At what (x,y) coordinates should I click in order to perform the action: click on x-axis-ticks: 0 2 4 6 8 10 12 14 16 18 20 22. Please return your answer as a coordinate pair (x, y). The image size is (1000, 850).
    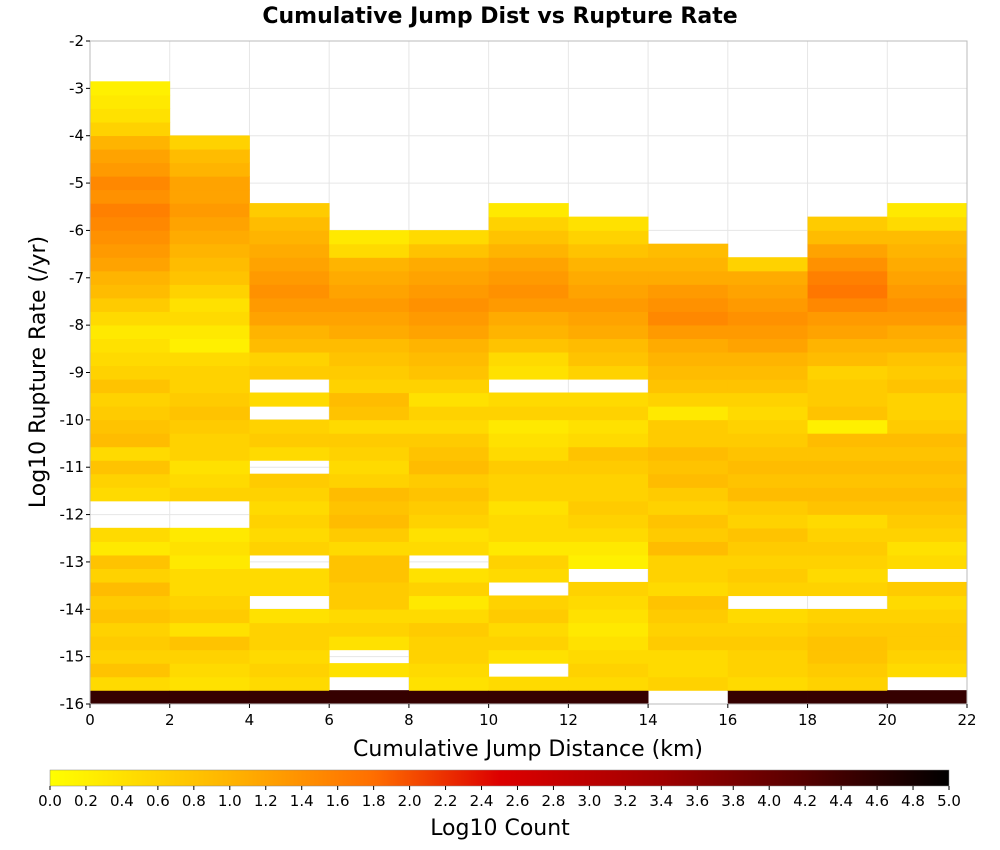
    Looking at the image, I should click on (531, 716).